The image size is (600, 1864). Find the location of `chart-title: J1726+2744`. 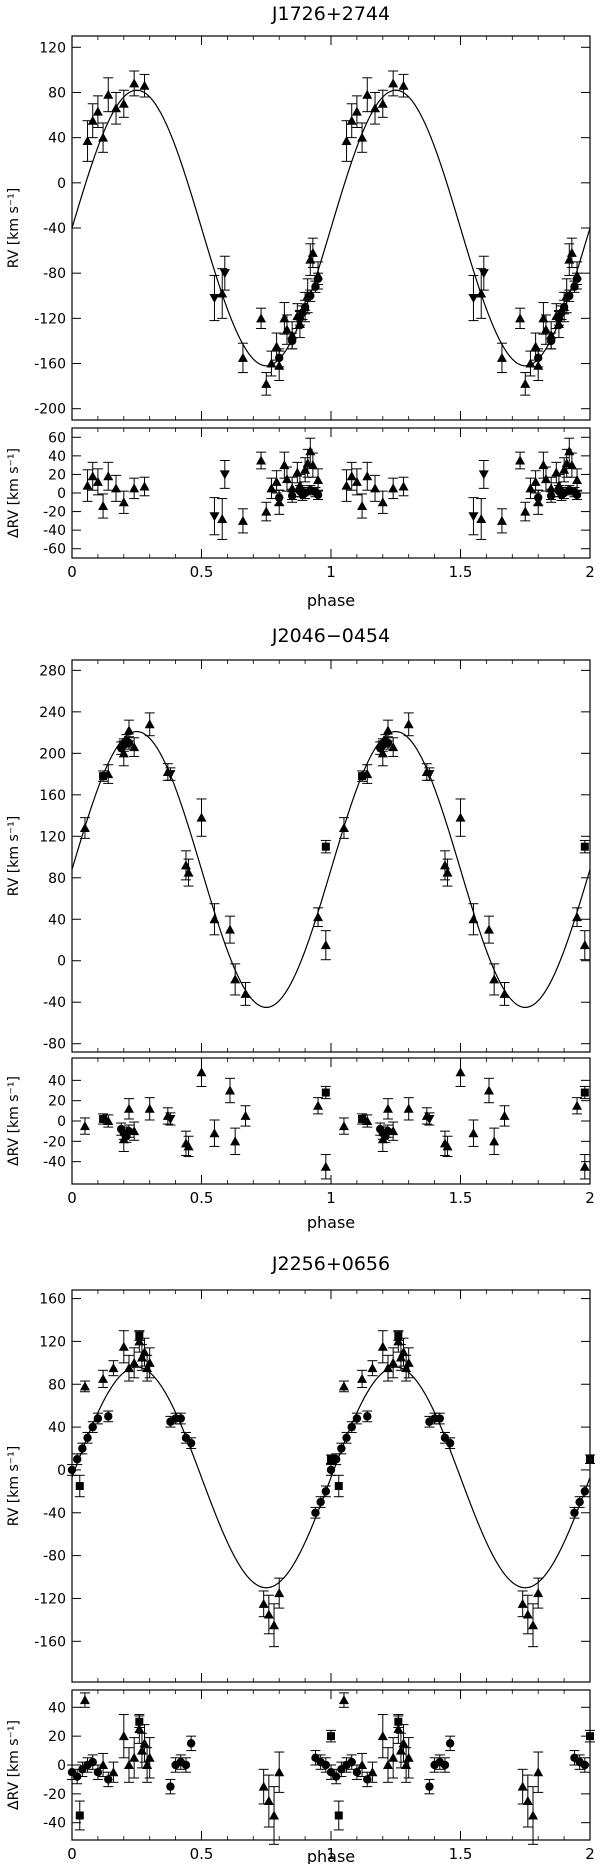

chart-title: J1726+2744 is located at coordinates (330, 14).